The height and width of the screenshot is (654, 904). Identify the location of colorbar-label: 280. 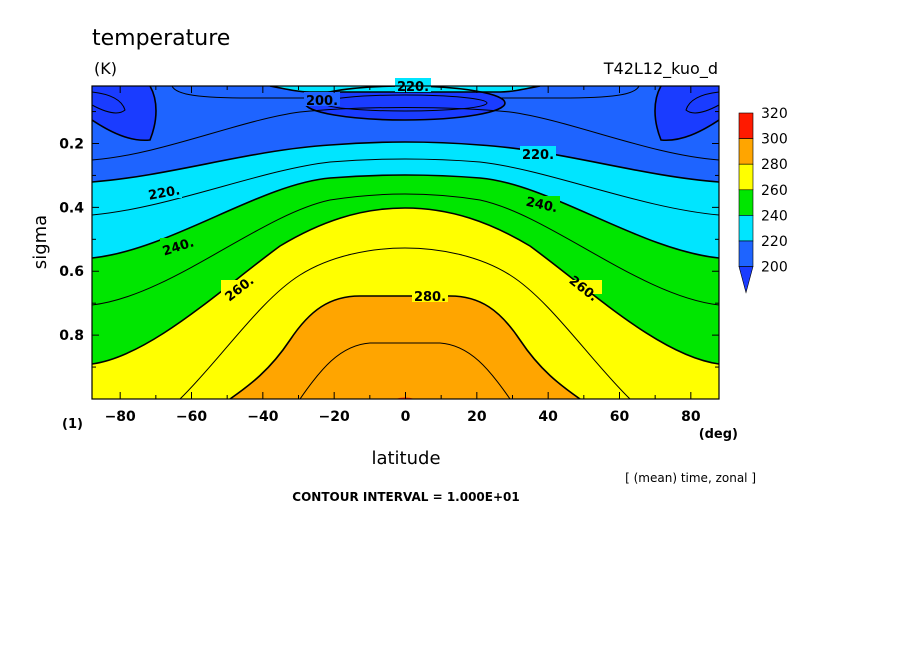
(774, 165).